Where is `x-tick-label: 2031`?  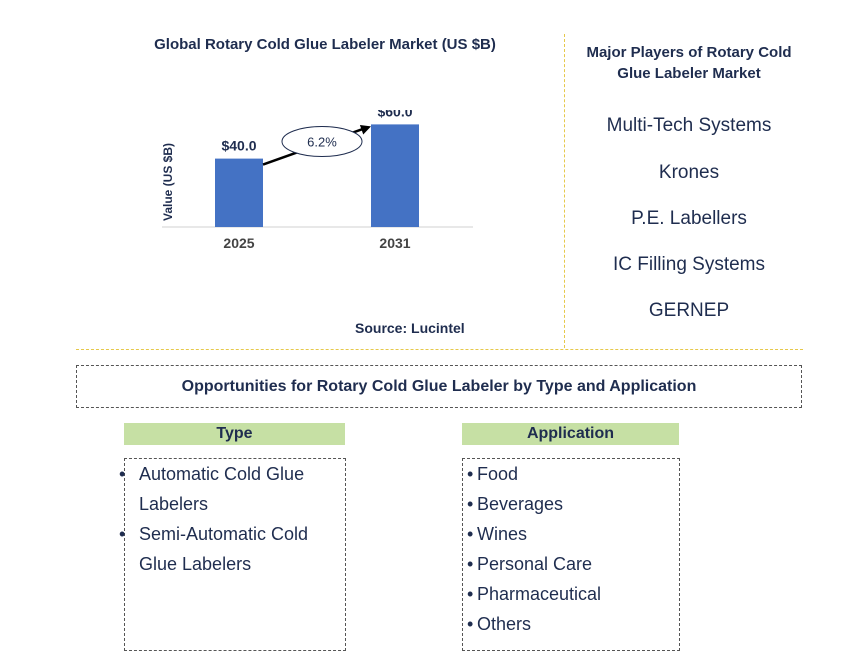
x-tick-label: 2031 is located at coordinates (394, 243).